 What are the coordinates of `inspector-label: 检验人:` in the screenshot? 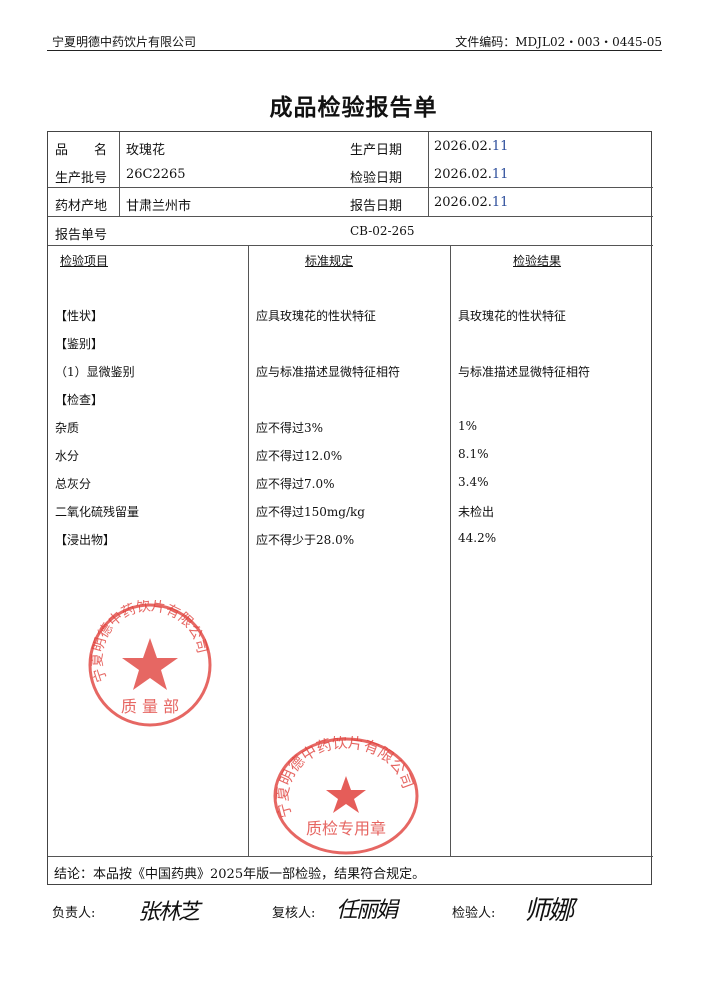 It's located at (474, 913).